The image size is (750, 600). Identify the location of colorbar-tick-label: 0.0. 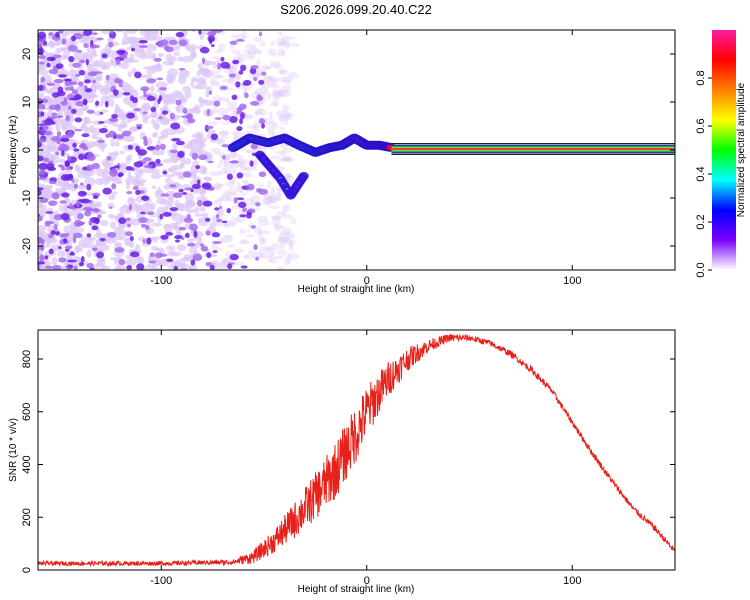
(701, 269).